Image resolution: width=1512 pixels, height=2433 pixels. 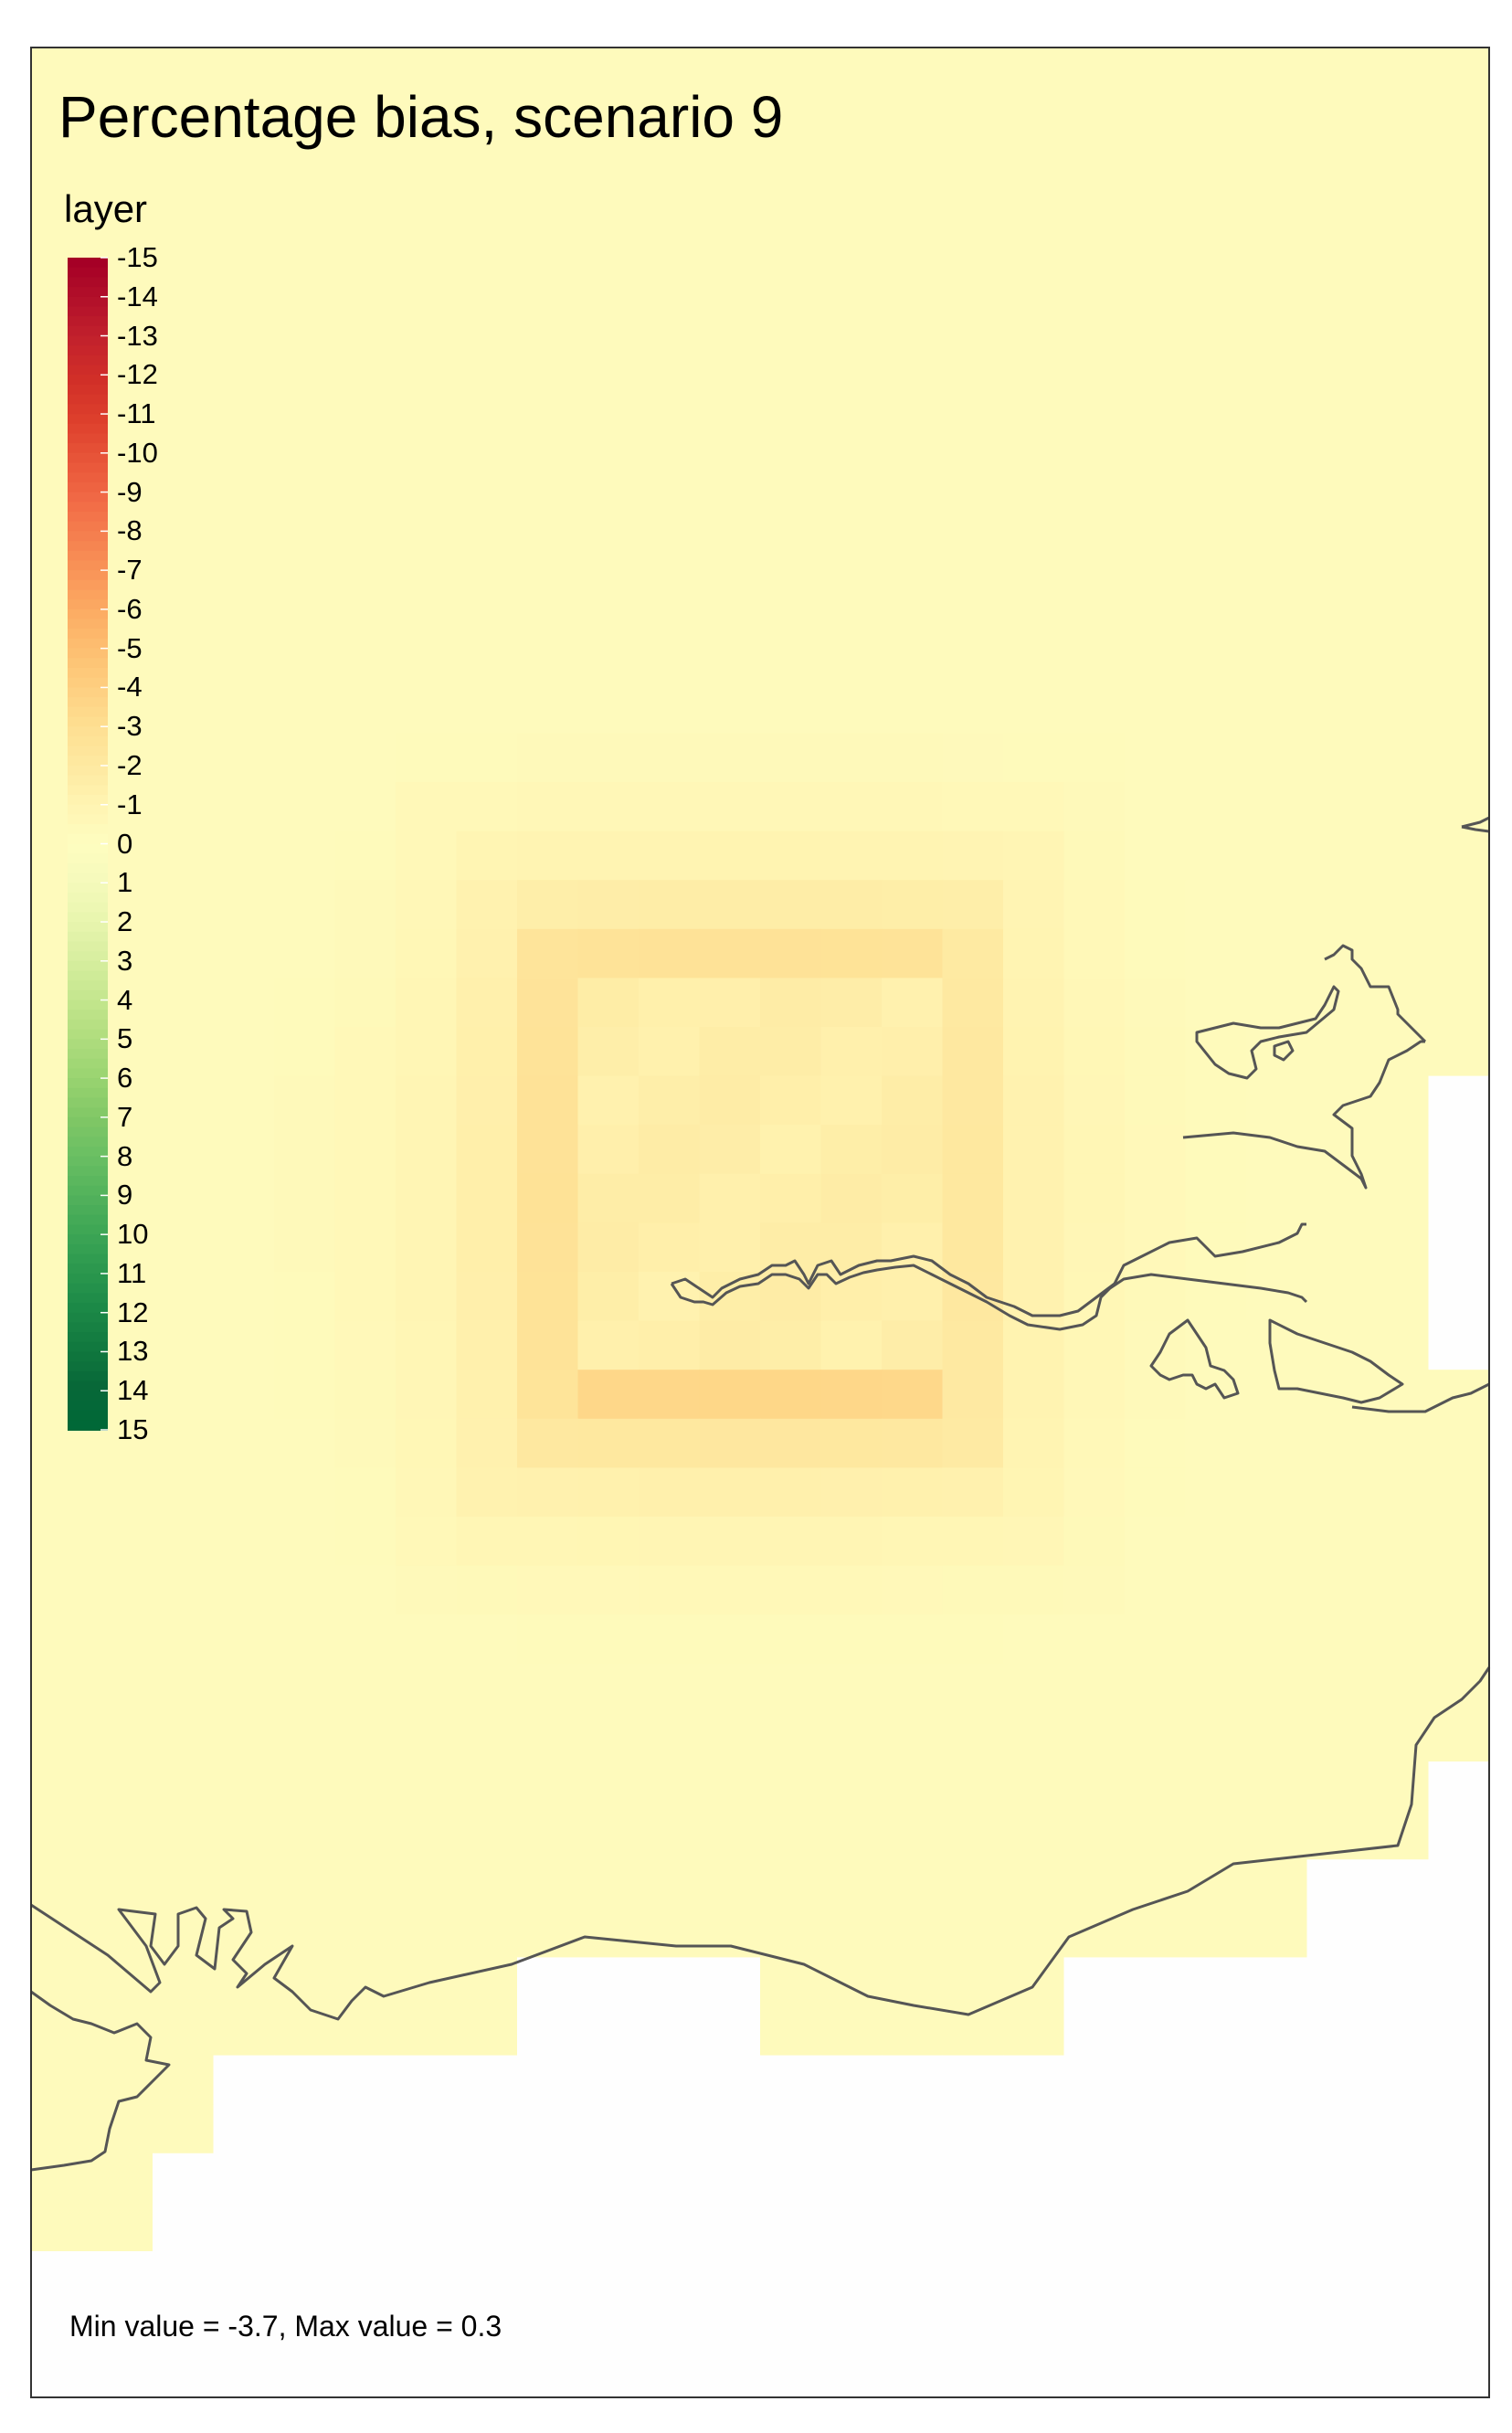 What do you see at coordinates (125, 961) in the screenshot?
I see `legend-label: 3` at bounding box center [125, 961].